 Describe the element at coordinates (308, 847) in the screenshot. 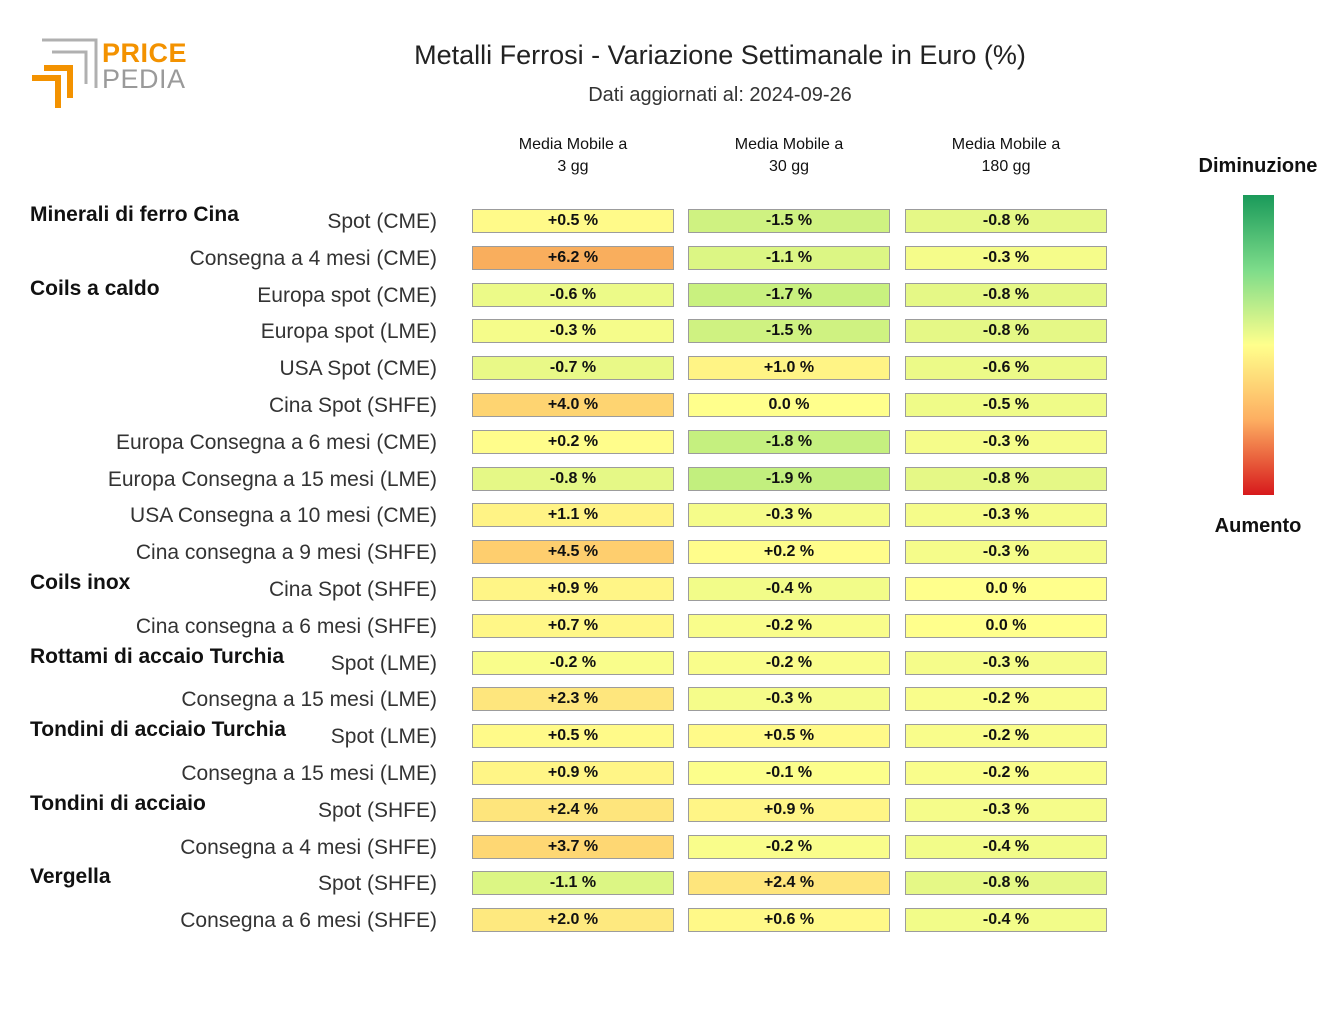

I see `row-label: Consegna a 4 mesi (SHFE)` at that location.